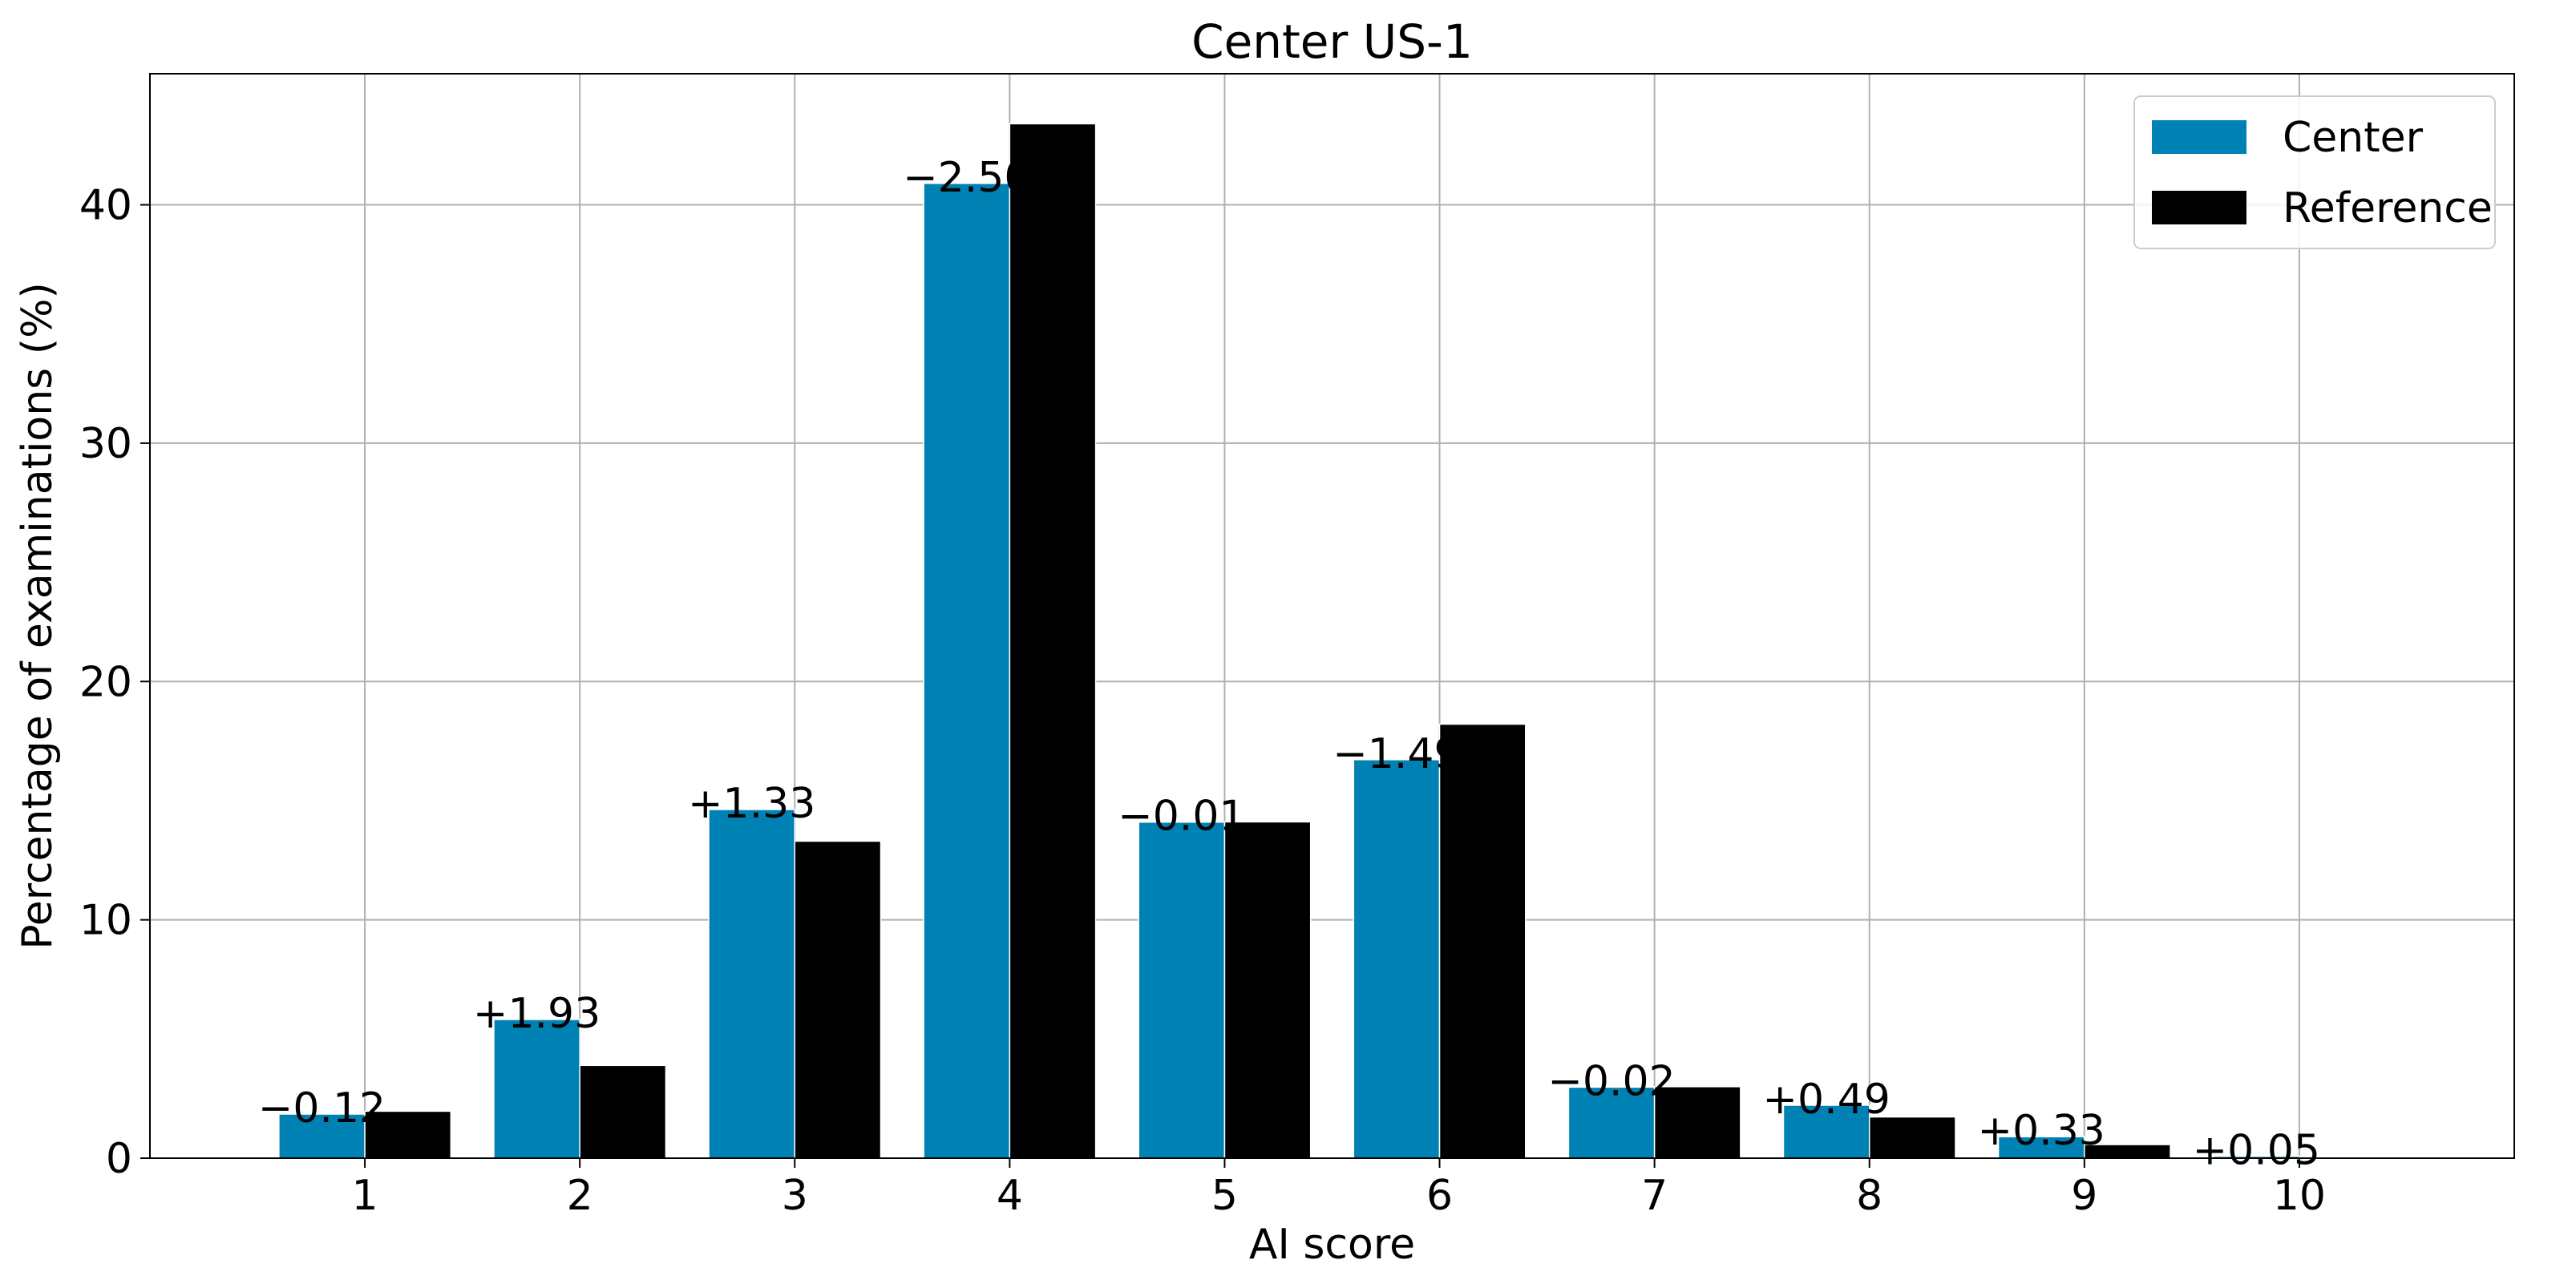 The width and height of the screenshot is (2576, 1276). What do you see at coordinates (1332, 41) in the screenshot?
I see `chart-title: Center US-1` at bounding box center [1332, 41].